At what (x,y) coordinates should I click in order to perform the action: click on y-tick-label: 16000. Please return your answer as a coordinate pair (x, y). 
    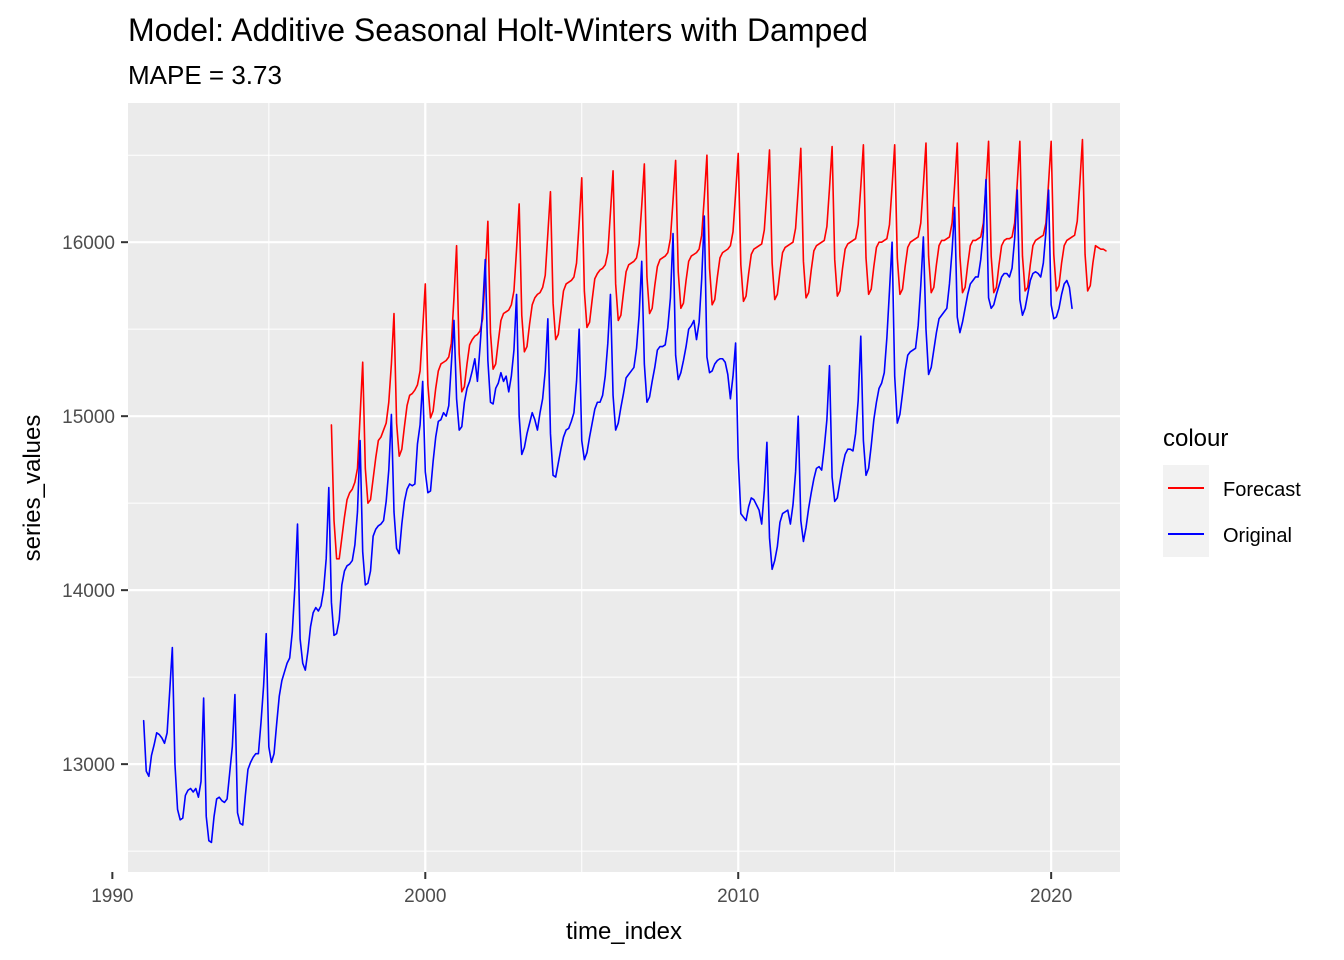
    Looking at the image, I should click on (88, 243).